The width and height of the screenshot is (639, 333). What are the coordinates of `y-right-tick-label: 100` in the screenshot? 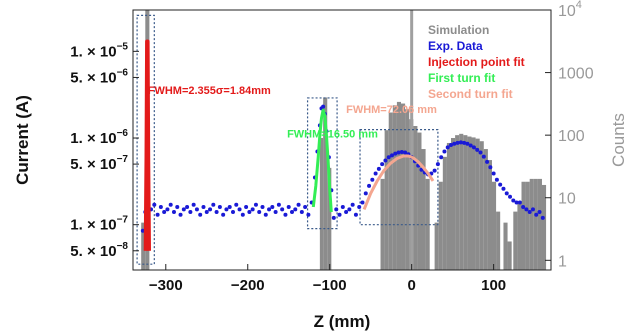 It's located at (571, 136).